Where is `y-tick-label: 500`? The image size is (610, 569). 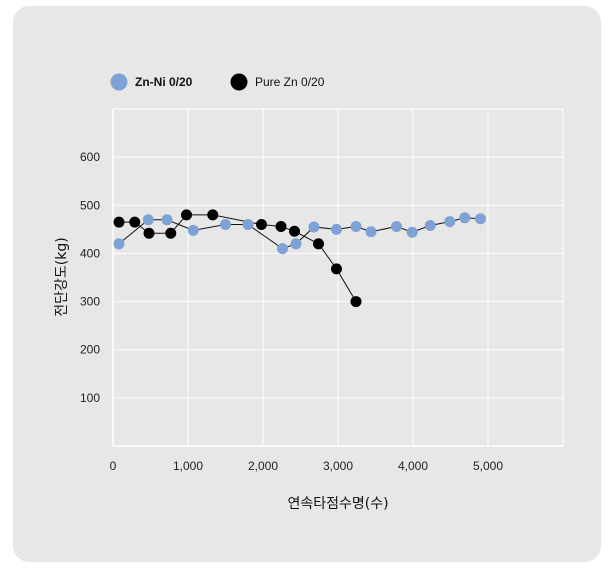 y-tick-label: 500 is located at coordinates (90, 205).